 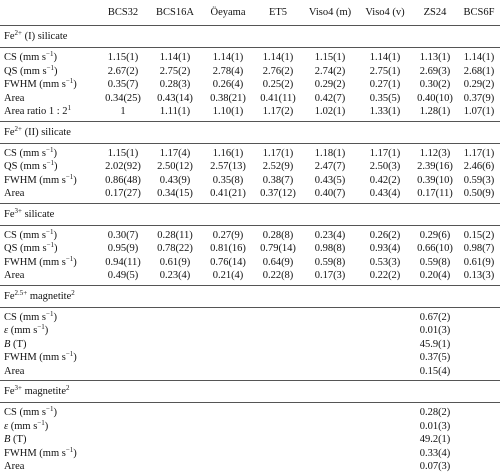 What do you see at coordinates (435, 426) in the screenshot?
I see `value-cell: 0.01(3)` at bounding box center [435, 426].